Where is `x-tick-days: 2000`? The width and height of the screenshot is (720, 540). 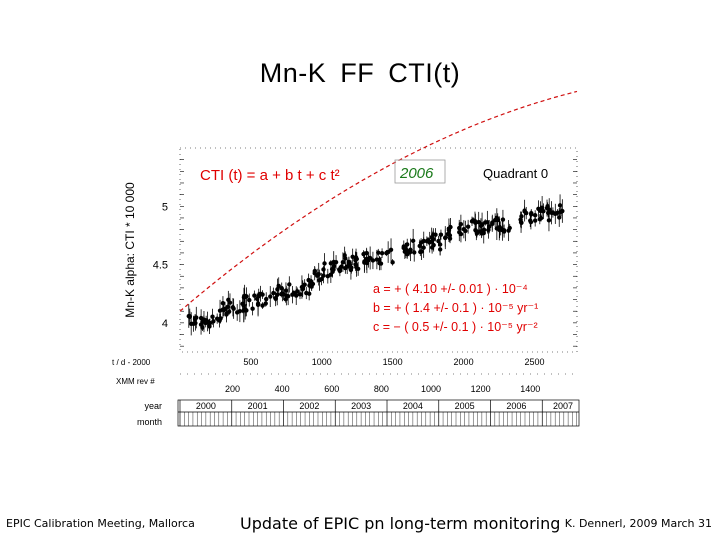 x-tick-days: 2000 is located at coordinates (464, 362).